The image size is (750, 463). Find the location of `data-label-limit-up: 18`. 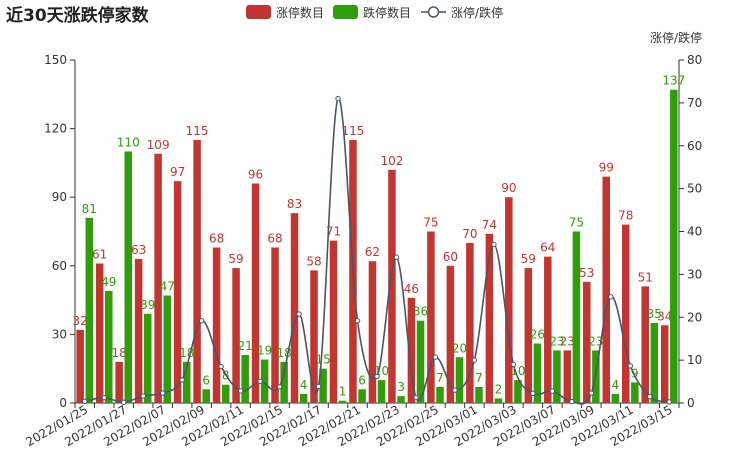

data-label-limit-up: 18 is located at coordinates (119, 353).